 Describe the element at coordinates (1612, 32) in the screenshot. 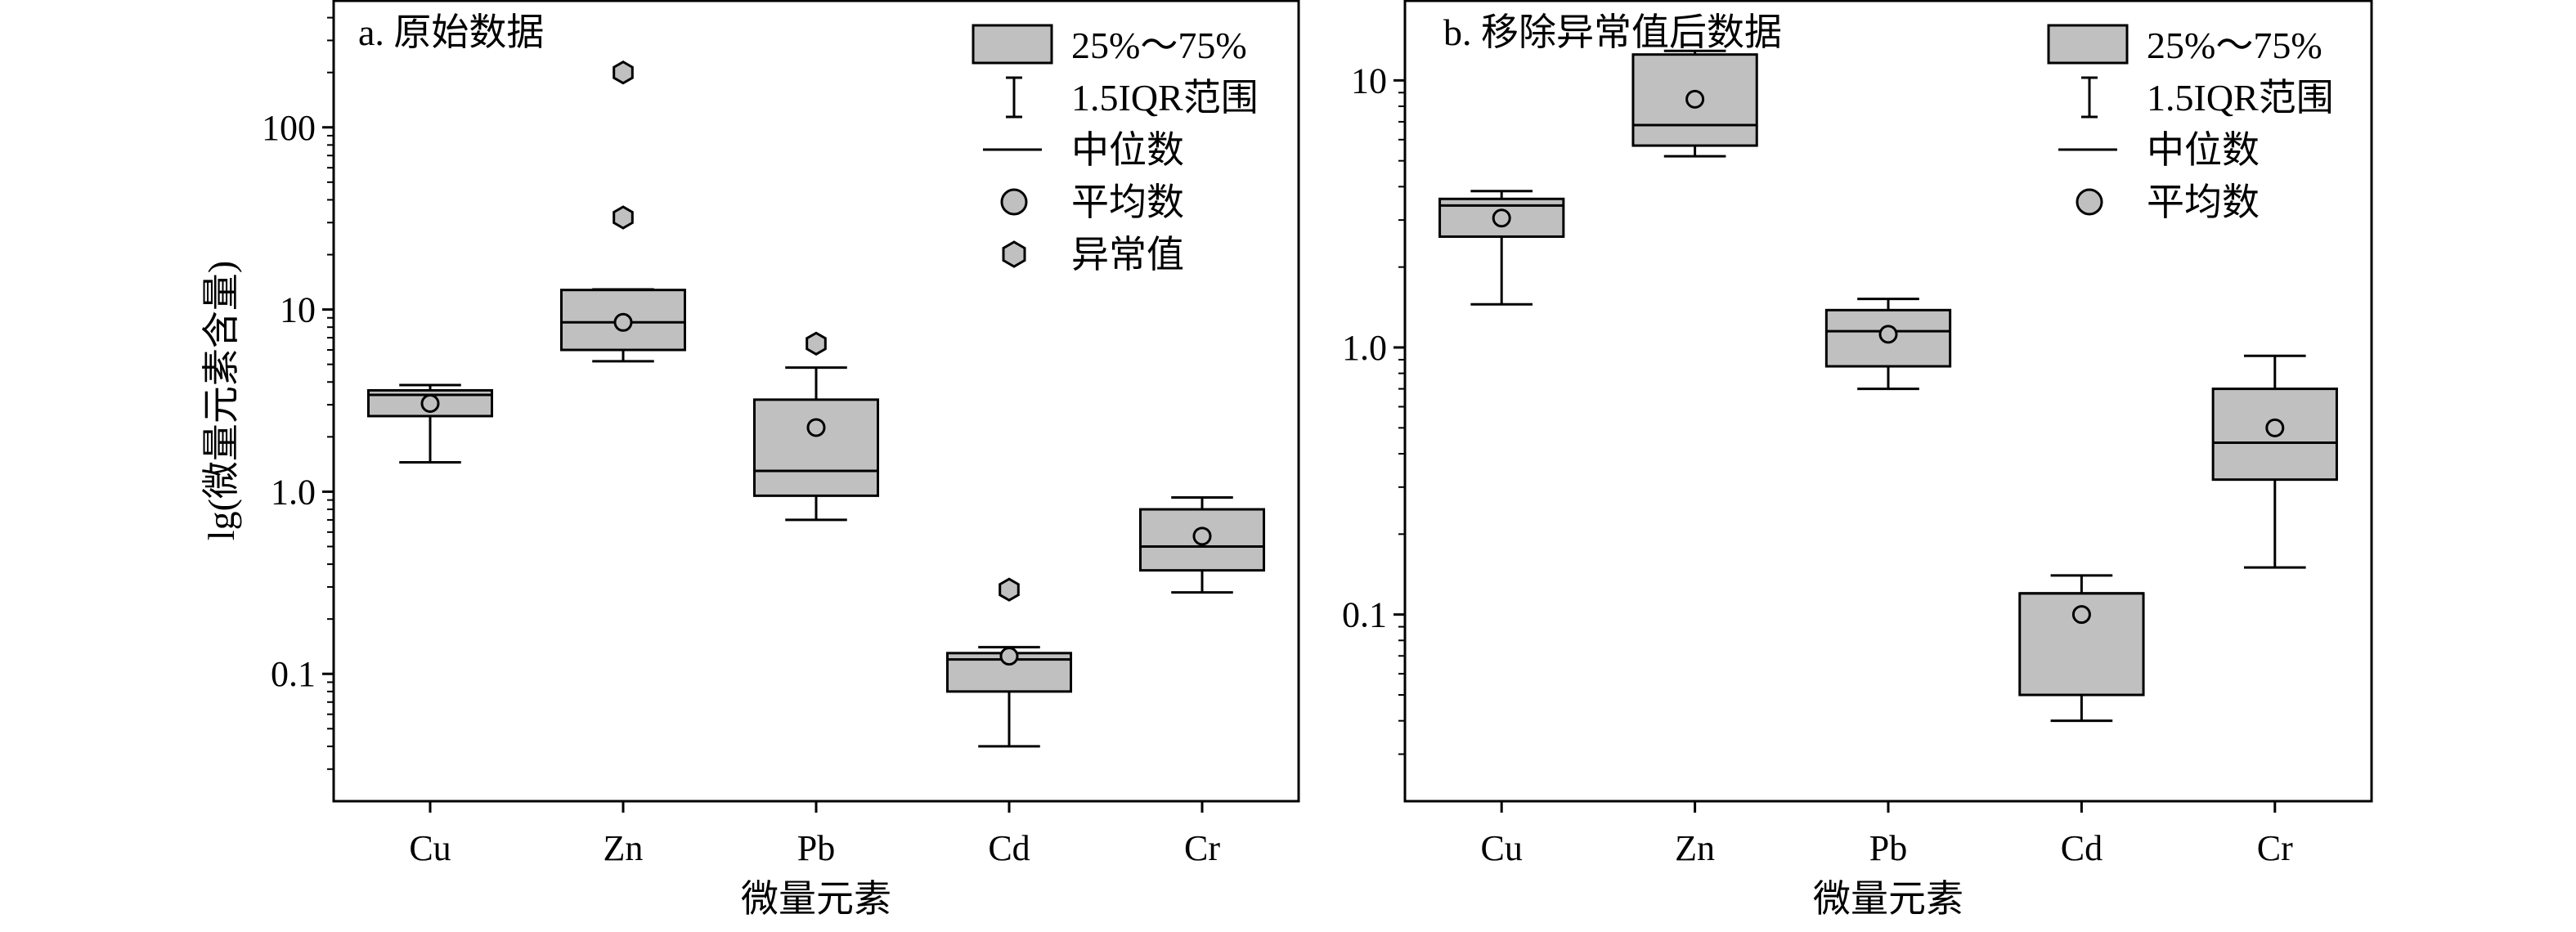

I see `panel-title: b. 移除异常值后数据` at that location.